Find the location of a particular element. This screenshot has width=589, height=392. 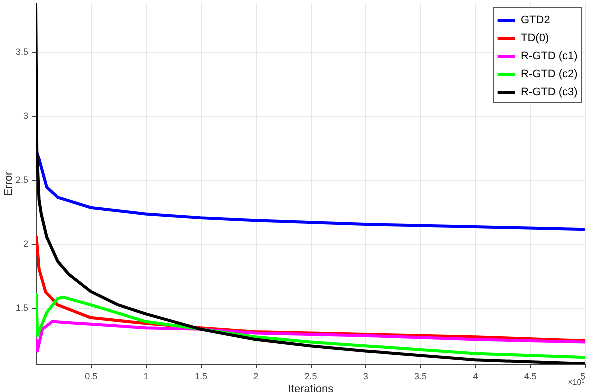

text: ×10⁵ is located at coordinates (576, 382).